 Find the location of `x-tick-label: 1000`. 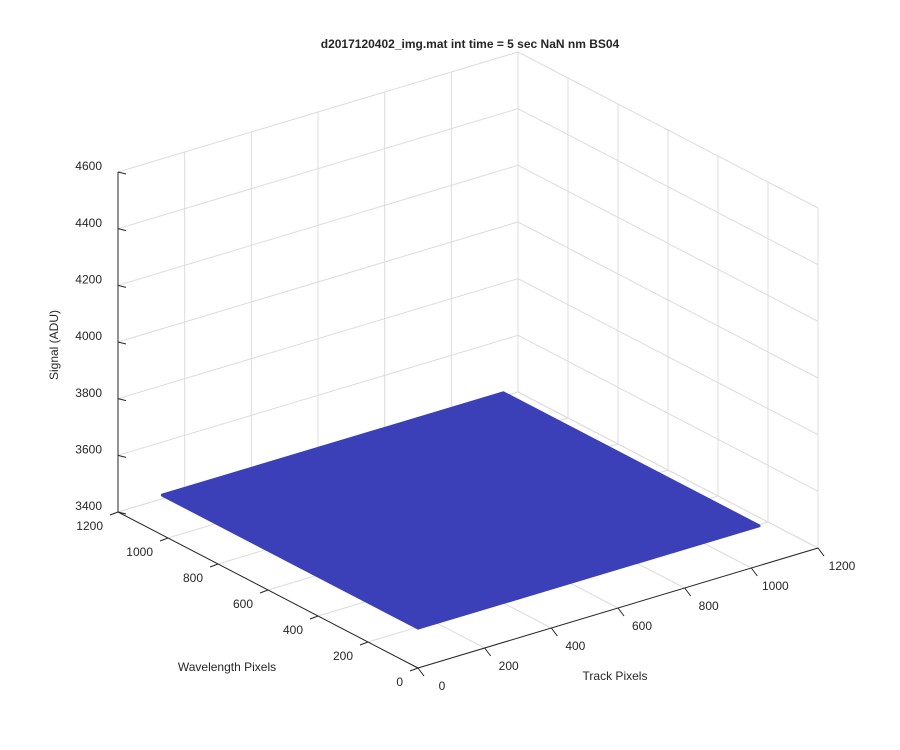

x-tick-label: 1000 is located at coordinates (775, 586).